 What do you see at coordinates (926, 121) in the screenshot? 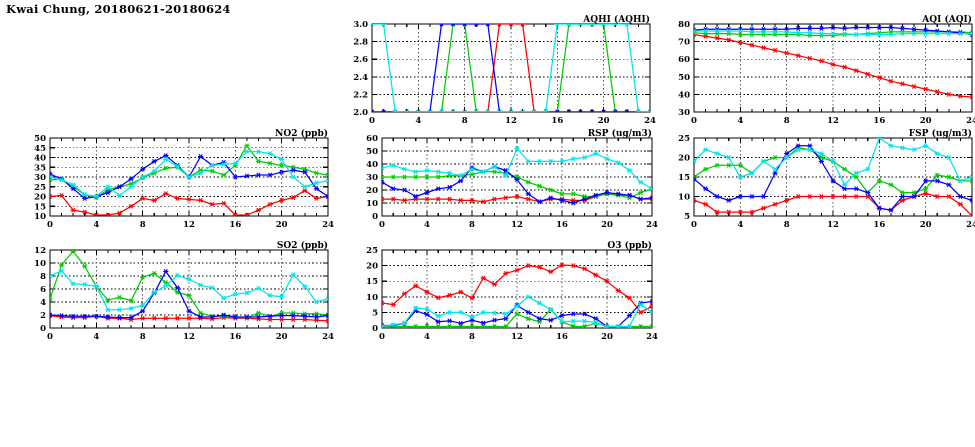
I see `x-tick-label: 20` at bounding box center [926, 121].